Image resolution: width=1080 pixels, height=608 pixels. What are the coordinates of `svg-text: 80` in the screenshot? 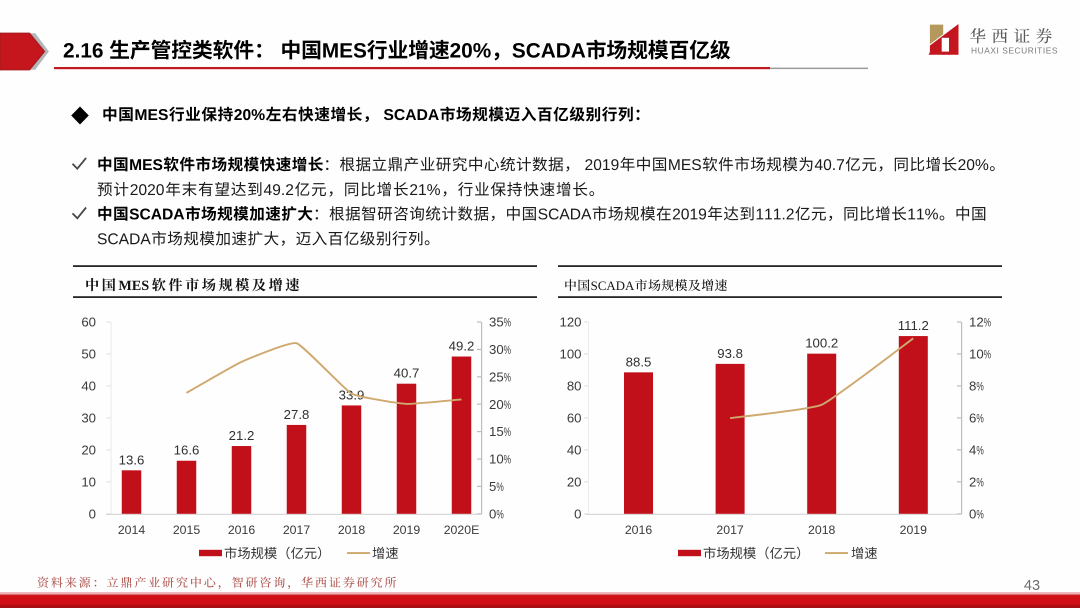 It's located at (574, 386).